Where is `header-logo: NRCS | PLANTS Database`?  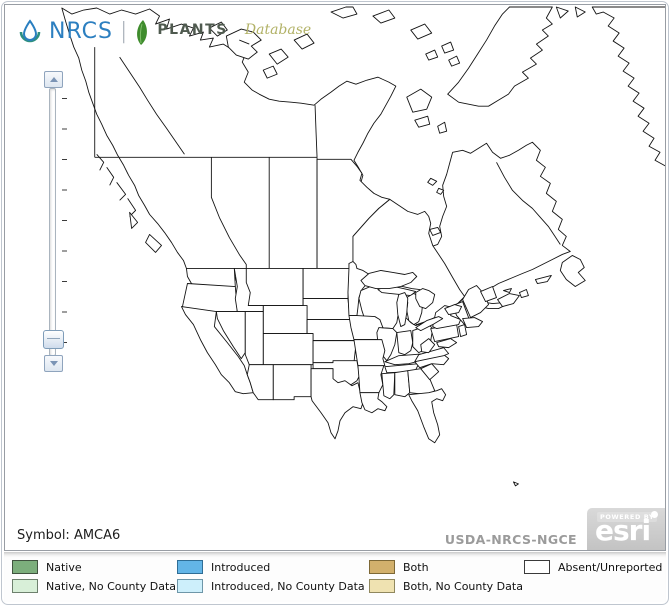
header-logo: NRCS | PLANTS Database is located at coordinates (164, 36).